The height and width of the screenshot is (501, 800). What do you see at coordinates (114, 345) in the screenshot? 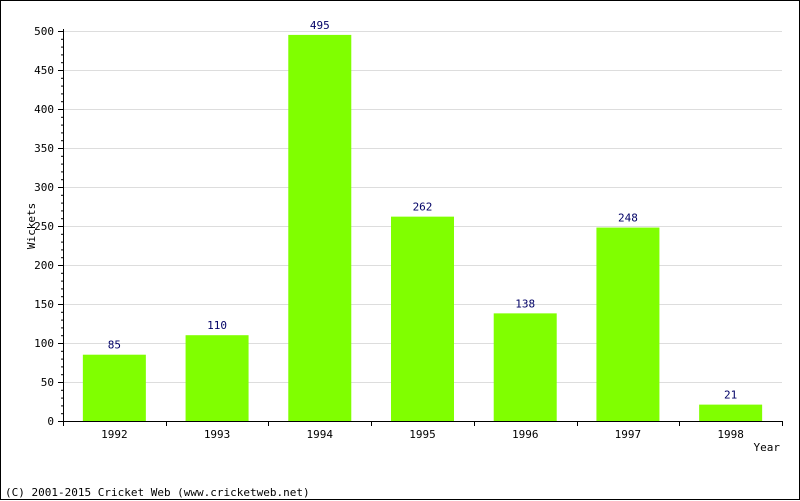
I see `data-label-1992: 85` at bounding box center [114, 345].